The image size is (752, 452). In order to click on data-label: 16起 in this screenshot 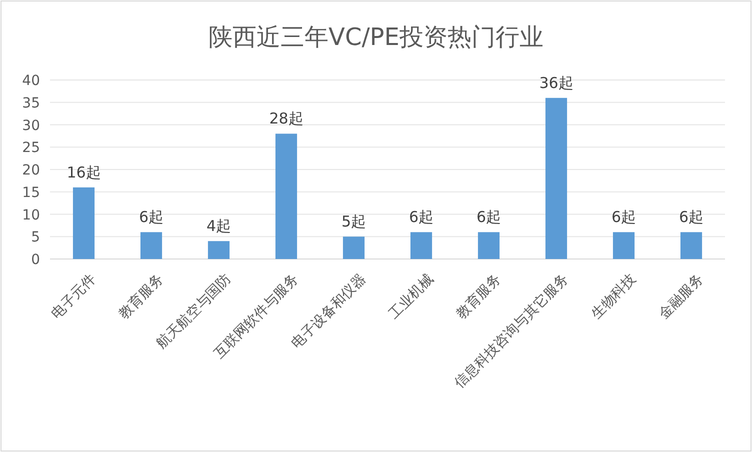, I will do `click(83, 172)`.